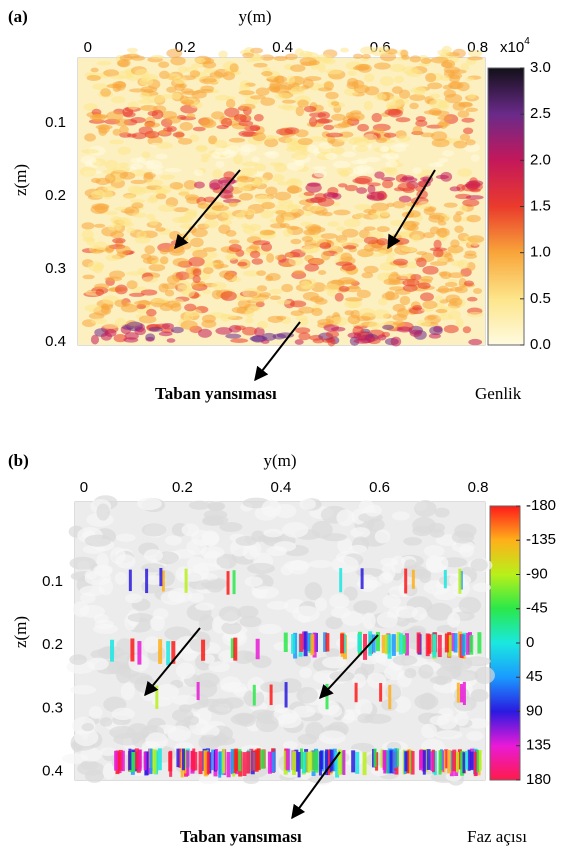 Image resolution: width=581 pixels, height=858 pixels. Describe the element at coordinates (534, 676) in the screenshot. I see `colorbar-tick-label: 45` at that location.